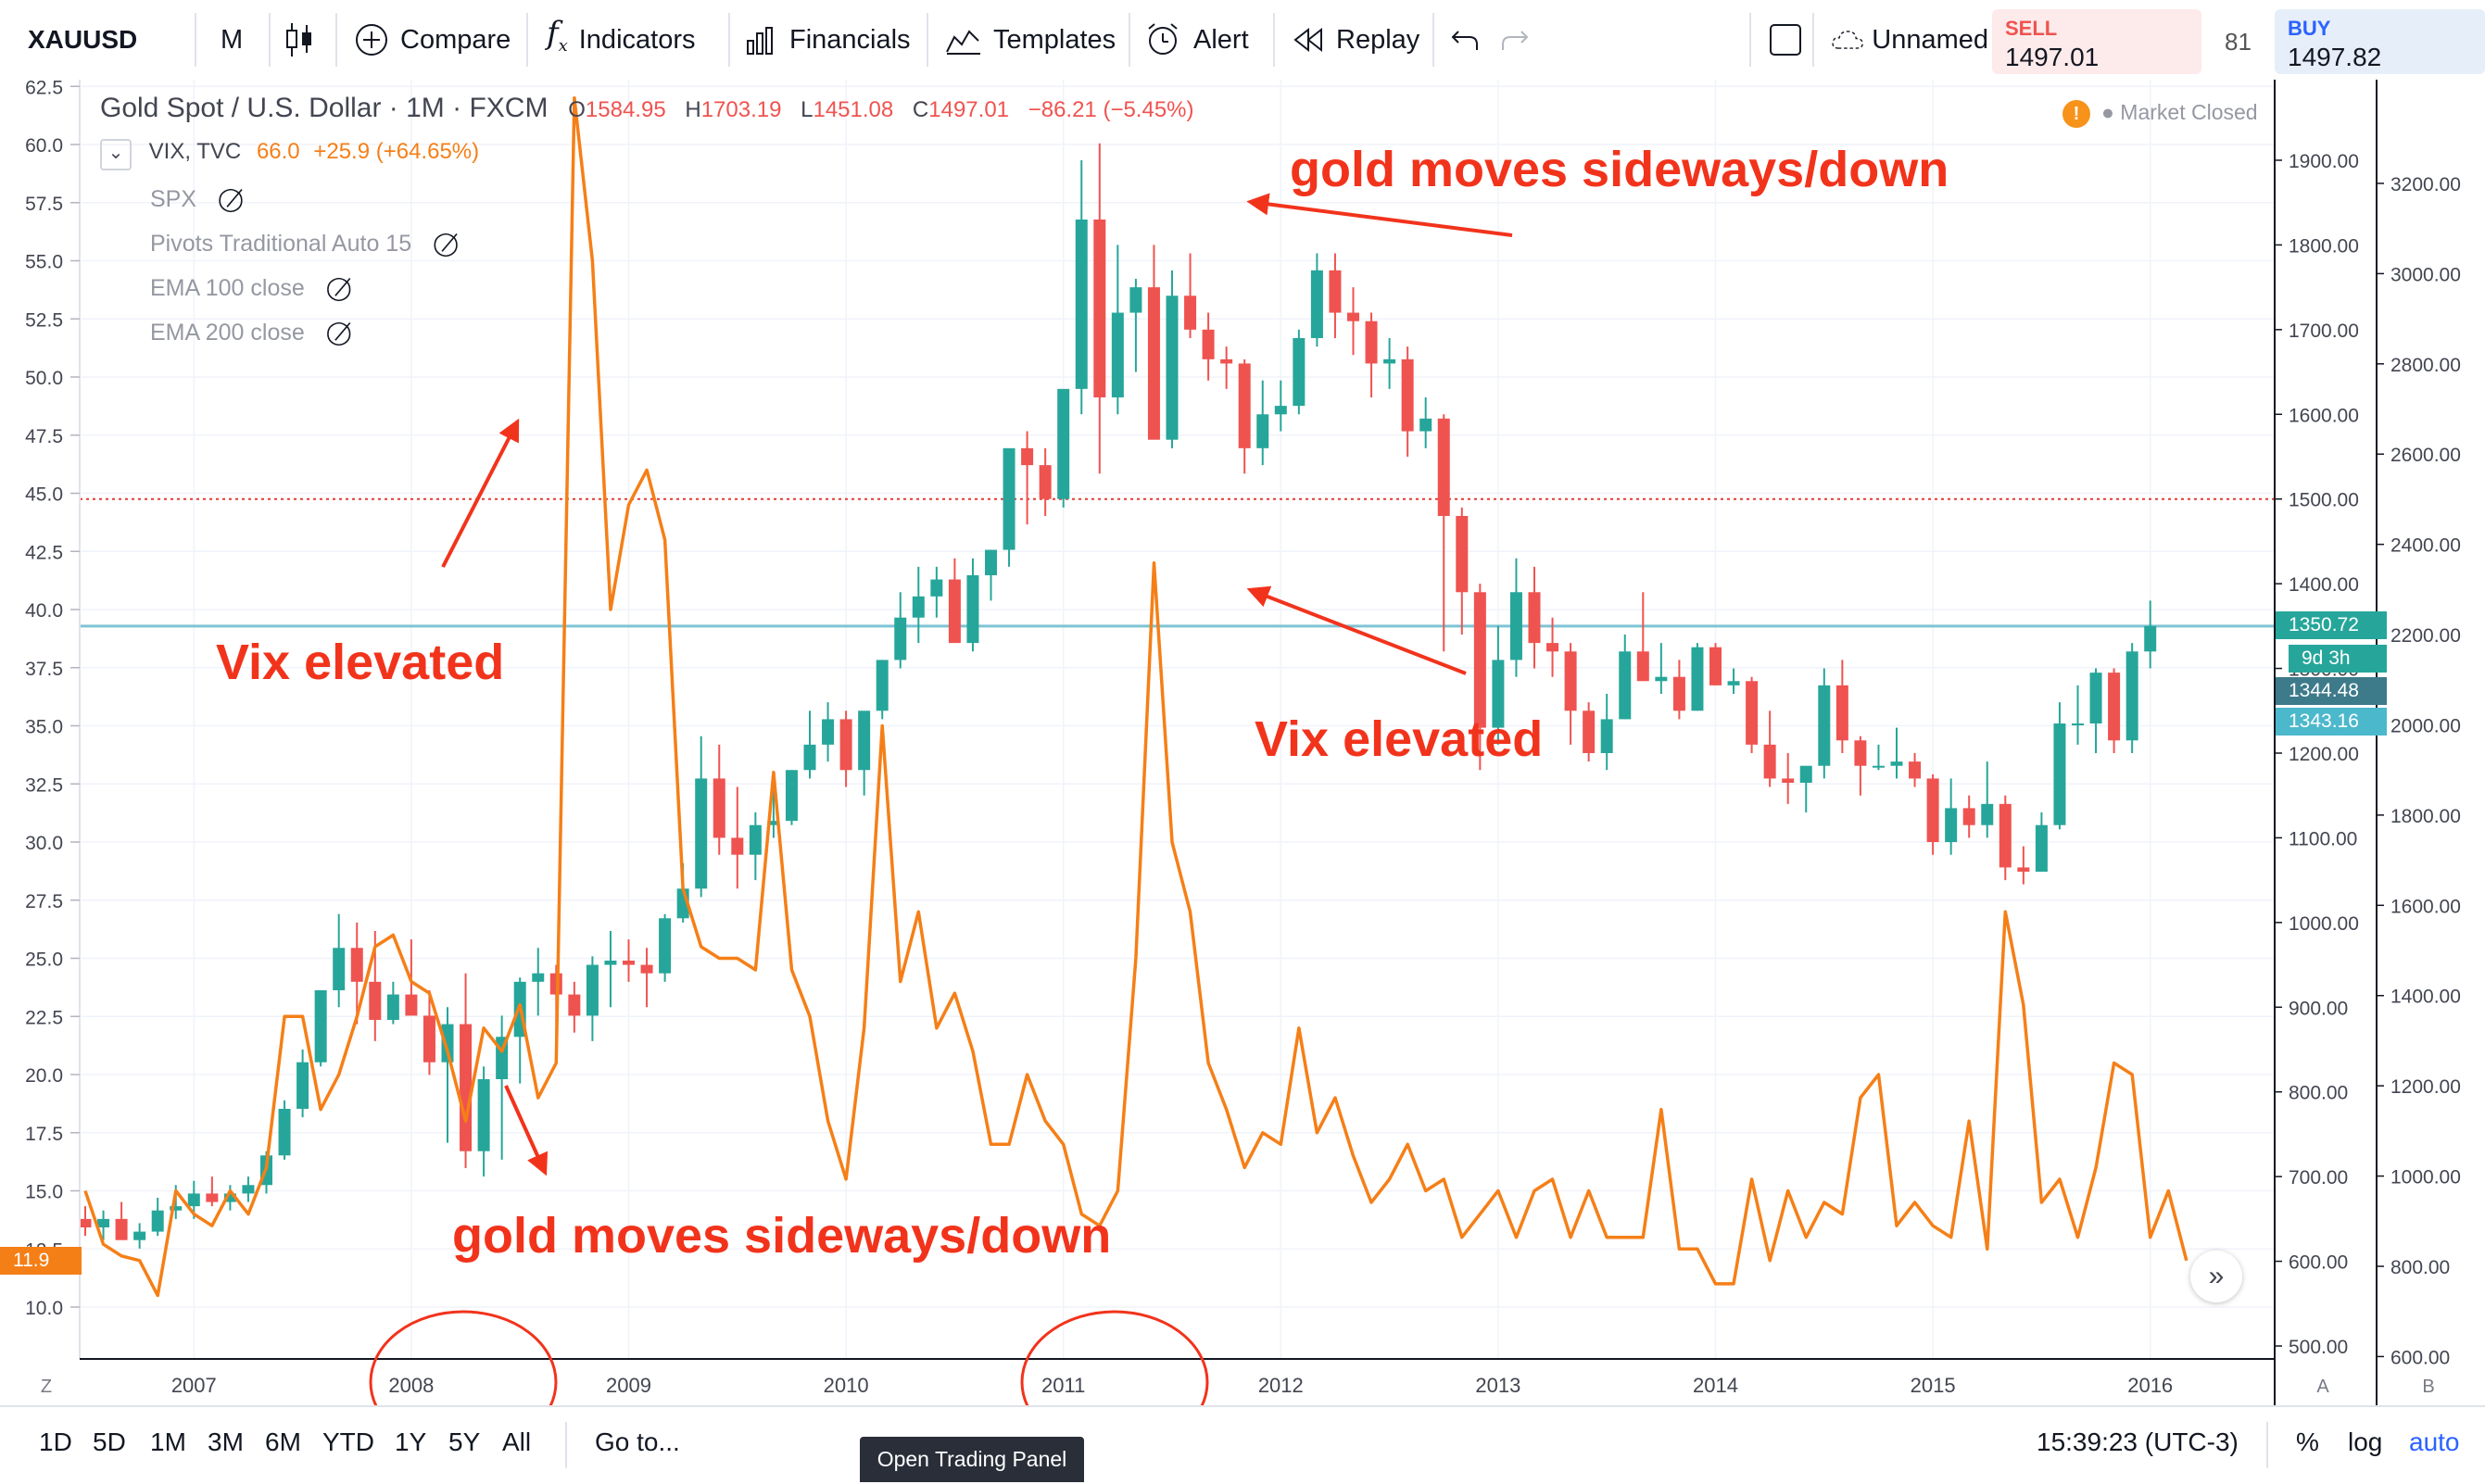 This screenshot has height=1484, width=2485. I want to click on gold-tick-label: 900.00, so click(2319, 1008).